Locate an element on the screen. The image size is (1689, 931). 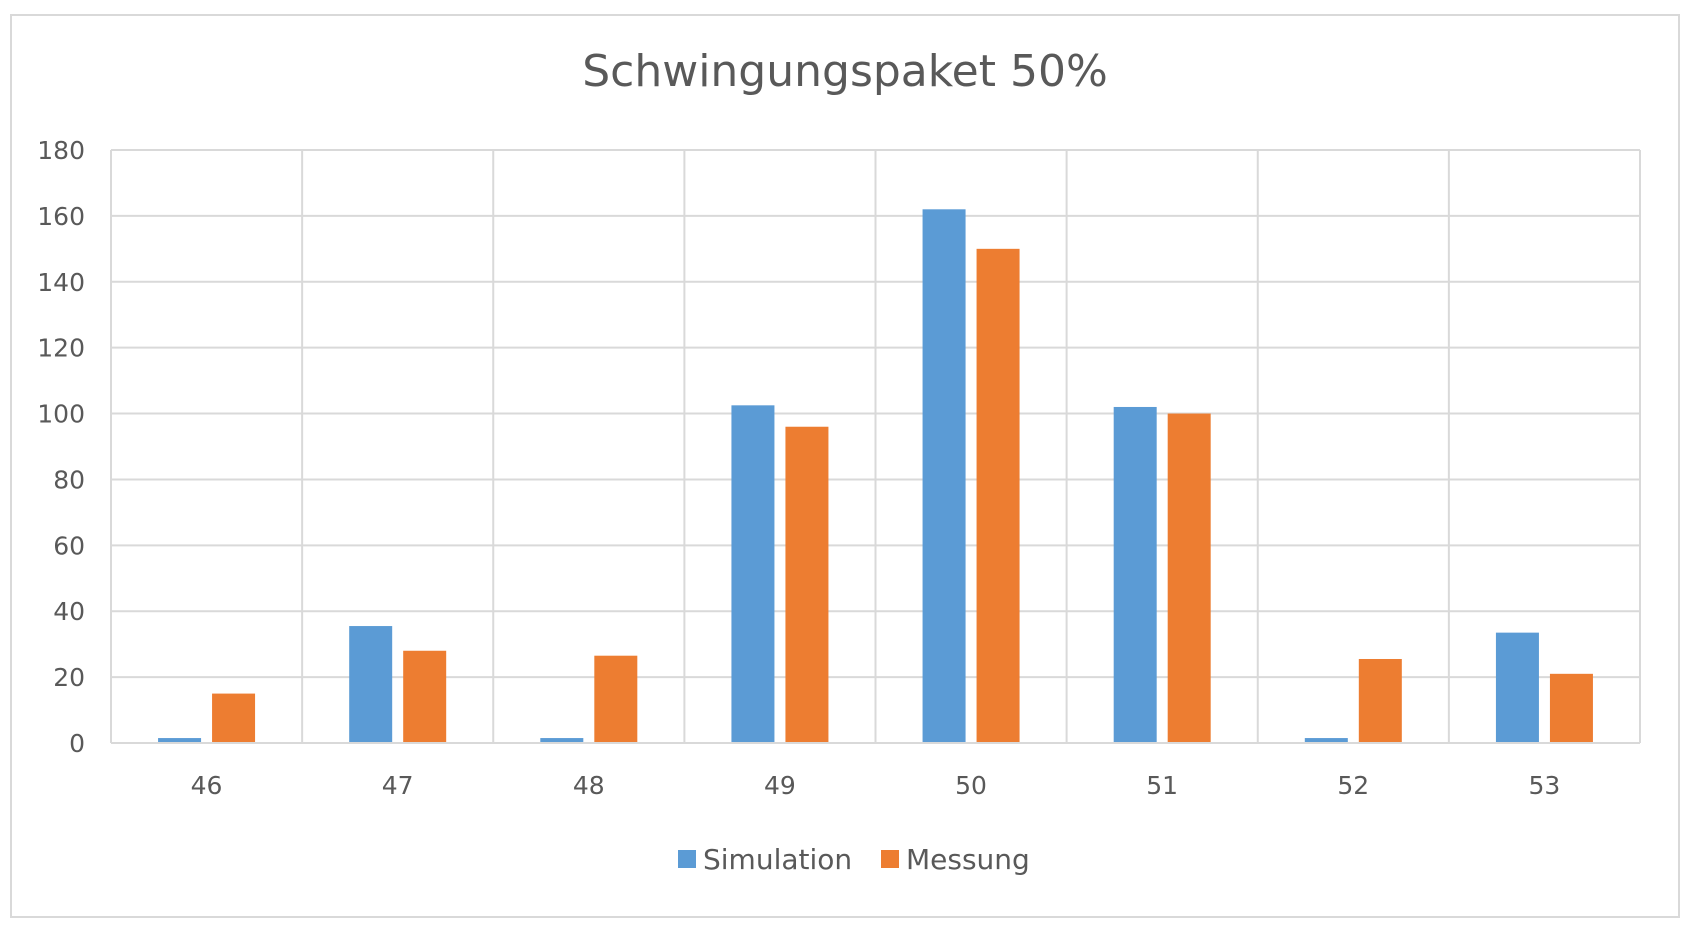
x-tick-label: 52 is located at coordinates (1353, 785).